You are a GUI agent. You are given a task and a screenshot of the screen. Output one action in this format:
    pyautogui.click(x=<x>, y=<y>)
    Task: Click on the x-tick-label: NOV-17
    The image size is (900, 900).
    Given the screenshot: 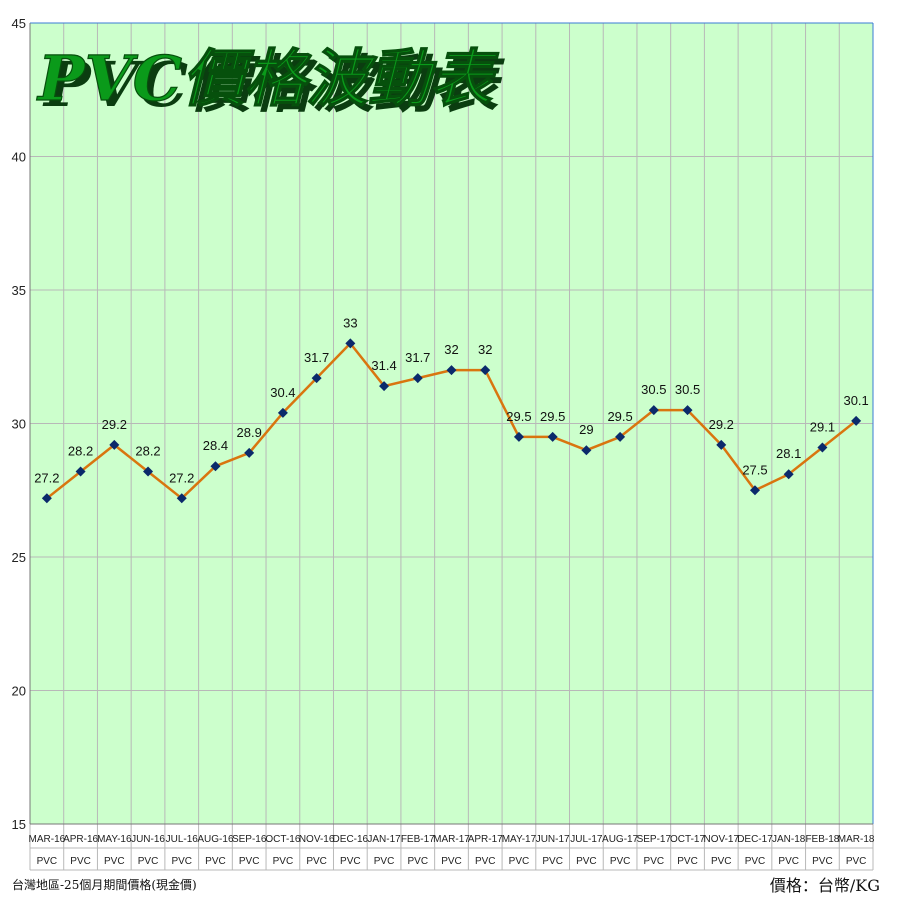 What is the action you would take?
    pyautogui.click(x=721, y=839)
    